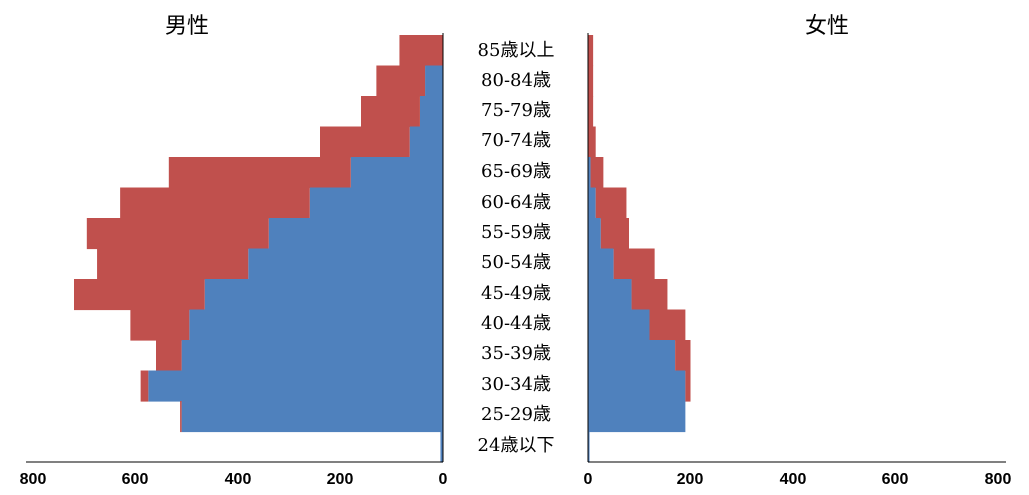  What do you see at coordinates (516, 384) in the screenshot?
I see `age-label: 30-34歳` at bounding box center [516, 384].